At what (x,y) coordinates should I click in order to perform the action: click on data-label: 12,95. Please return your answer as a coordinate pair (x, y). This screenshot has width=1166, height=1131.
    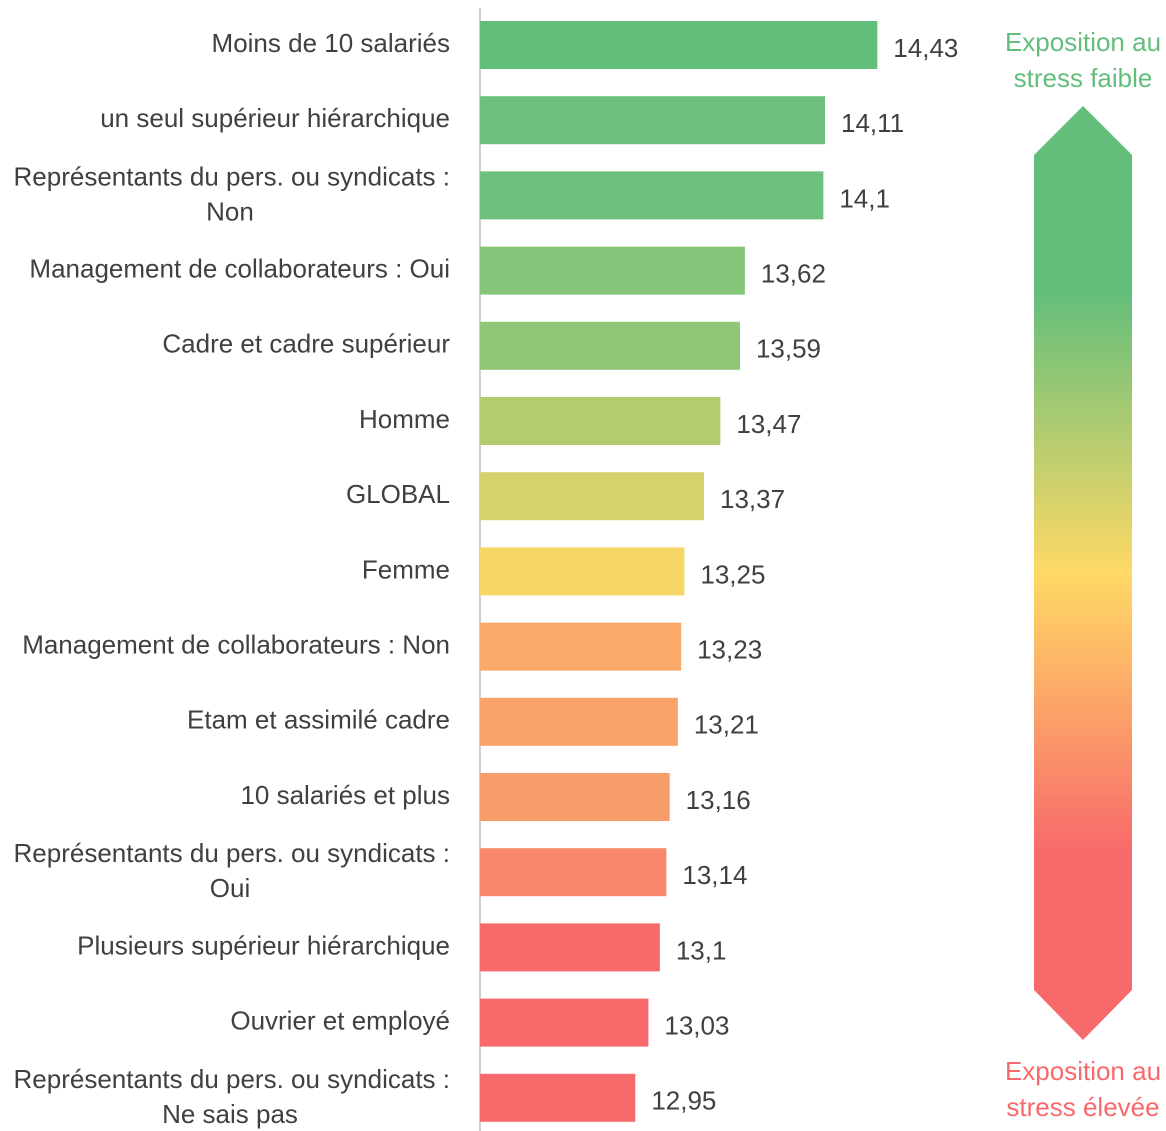
    Looking at the image, I should click on (683, 1101).